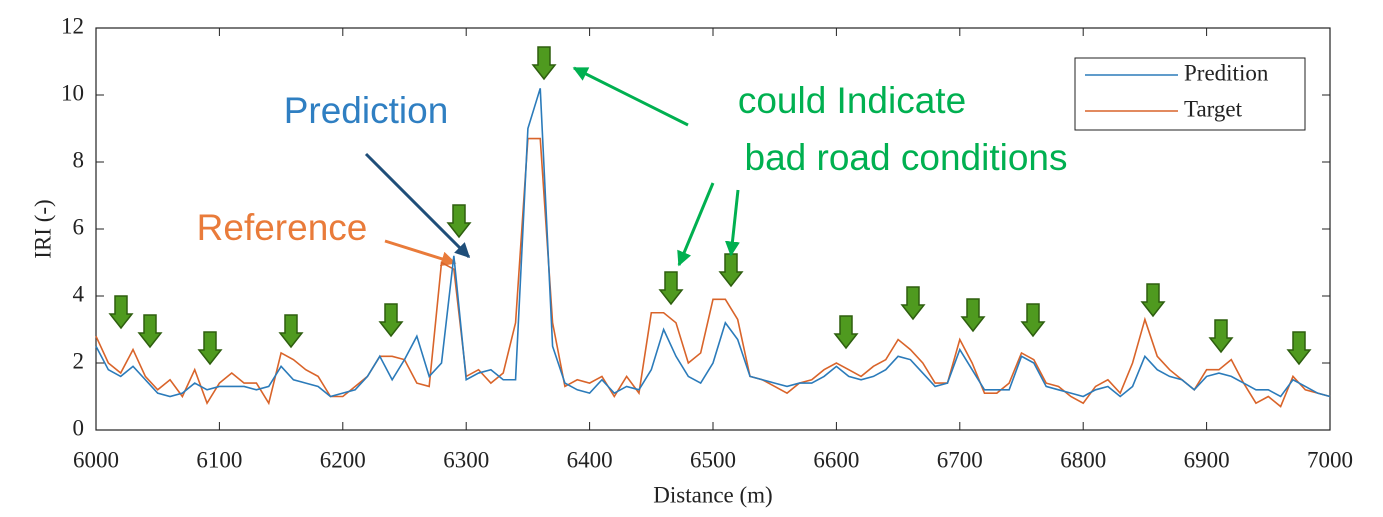 This screenshot has height=517, width=1383. I want to click on y-tick-label: 2, so click(79, 360).